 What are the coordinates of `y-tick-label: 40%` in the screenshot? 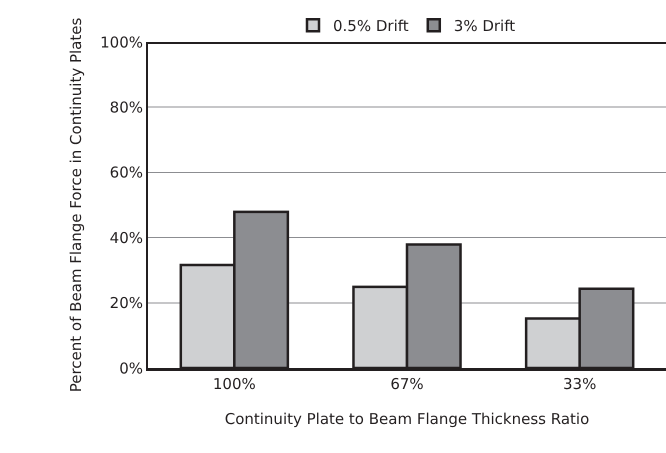 It's located at (126, 237).